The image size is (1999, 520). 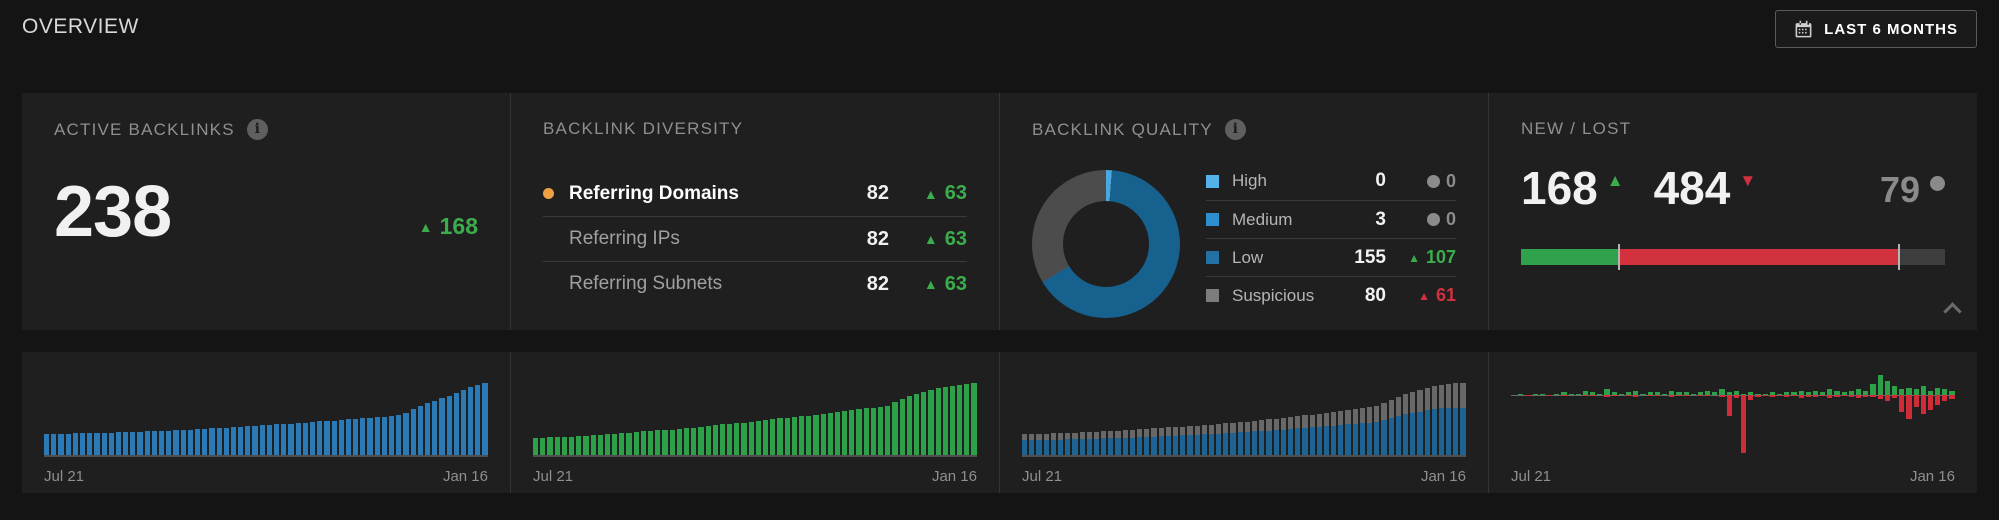 What do you see at coordinates (1440, 257) in the screenshot?
I see `delta-value: 107` at bounding box center [1440, 257].